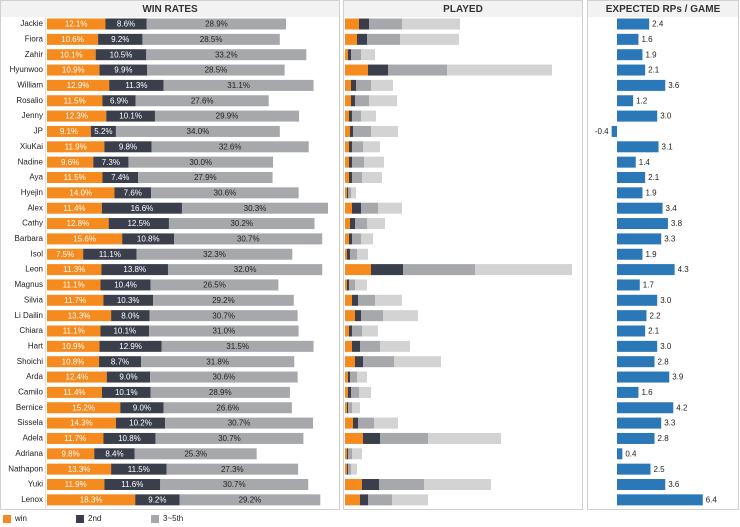  I want to click on value-label: 30.2%, so click(241, 223).